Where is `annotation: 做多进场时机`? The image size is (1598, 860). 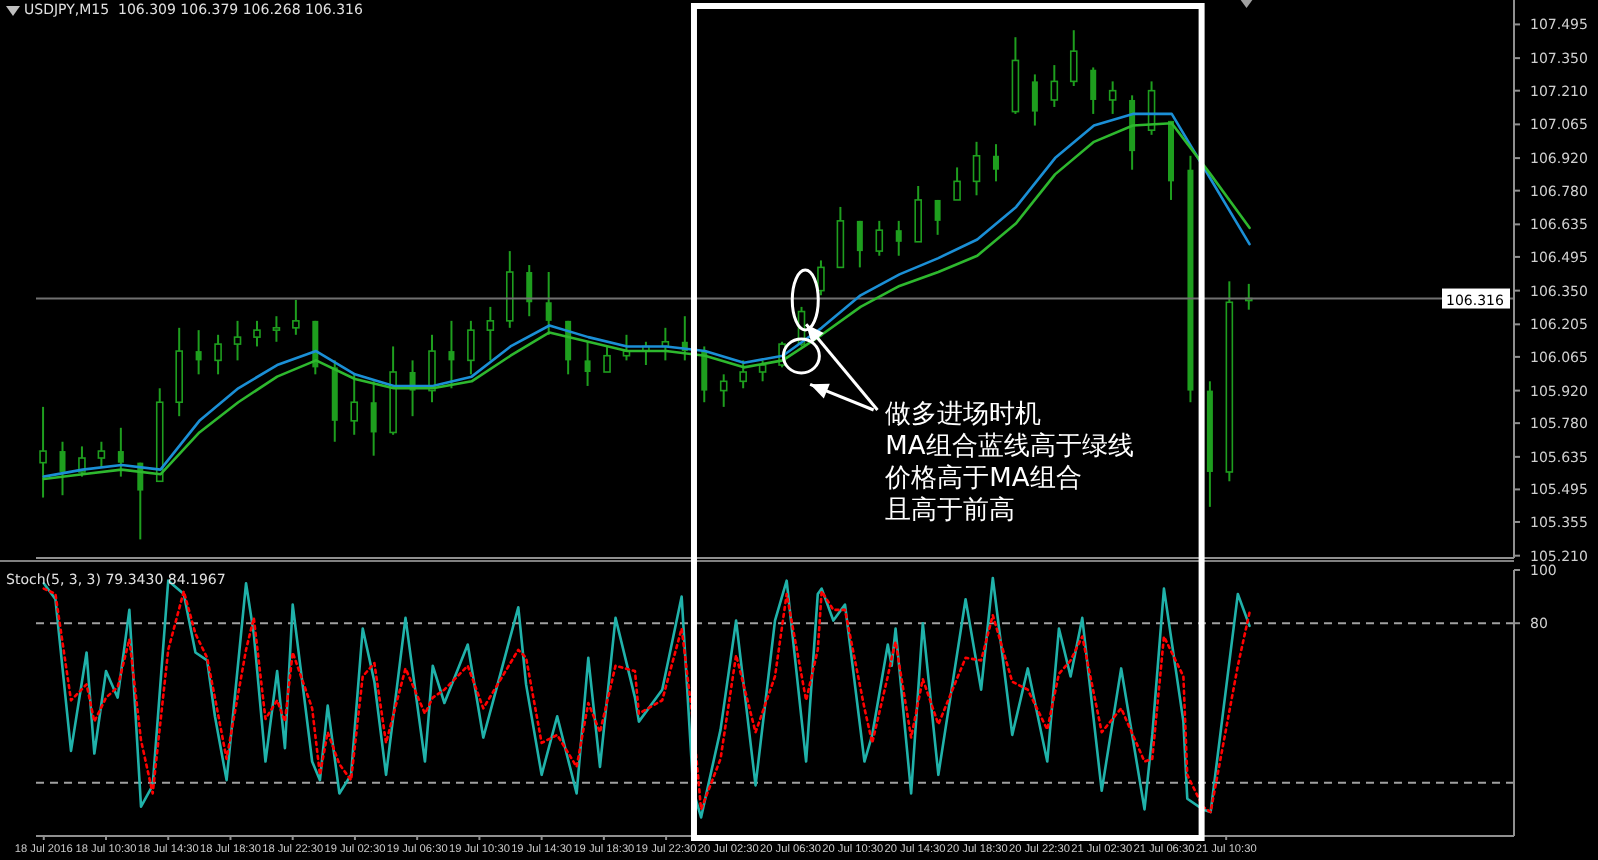 annotation: 做多进场时机 is located at coordinates (964, 416).